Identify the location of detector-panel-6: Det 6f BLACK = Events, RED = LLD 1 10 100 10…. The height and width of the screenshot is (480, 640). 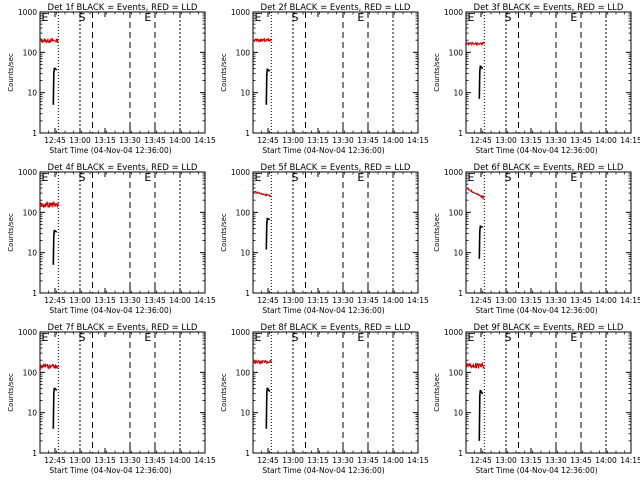
(536, 239).